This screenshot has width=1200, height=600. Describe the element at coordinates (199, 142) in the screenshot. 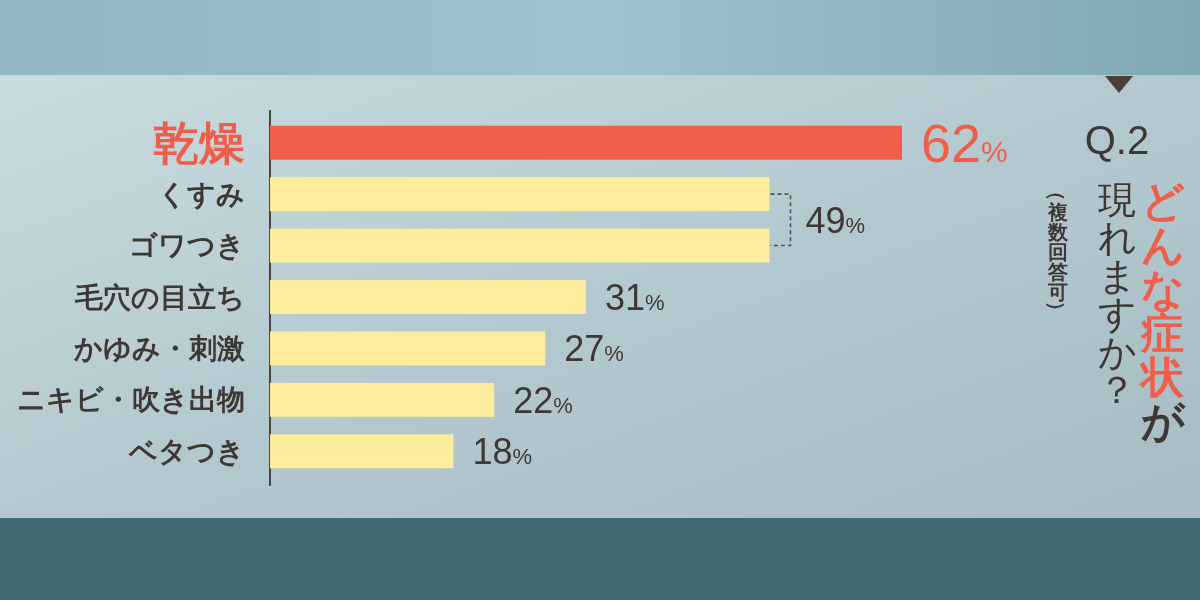

I see `y-tick-label: 乾燥` at that location.